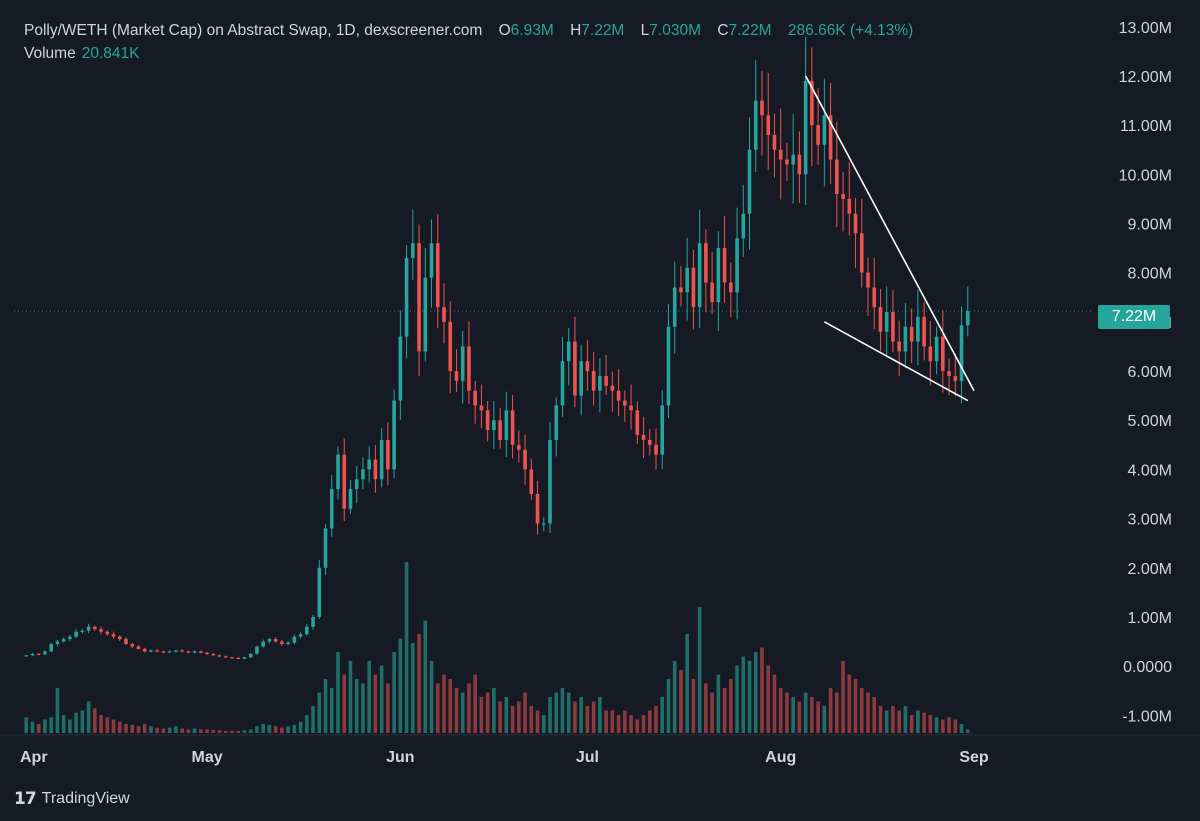 The image size is (1200, 821). I want to click on x-tick-label: Apr, so click(34, 757).